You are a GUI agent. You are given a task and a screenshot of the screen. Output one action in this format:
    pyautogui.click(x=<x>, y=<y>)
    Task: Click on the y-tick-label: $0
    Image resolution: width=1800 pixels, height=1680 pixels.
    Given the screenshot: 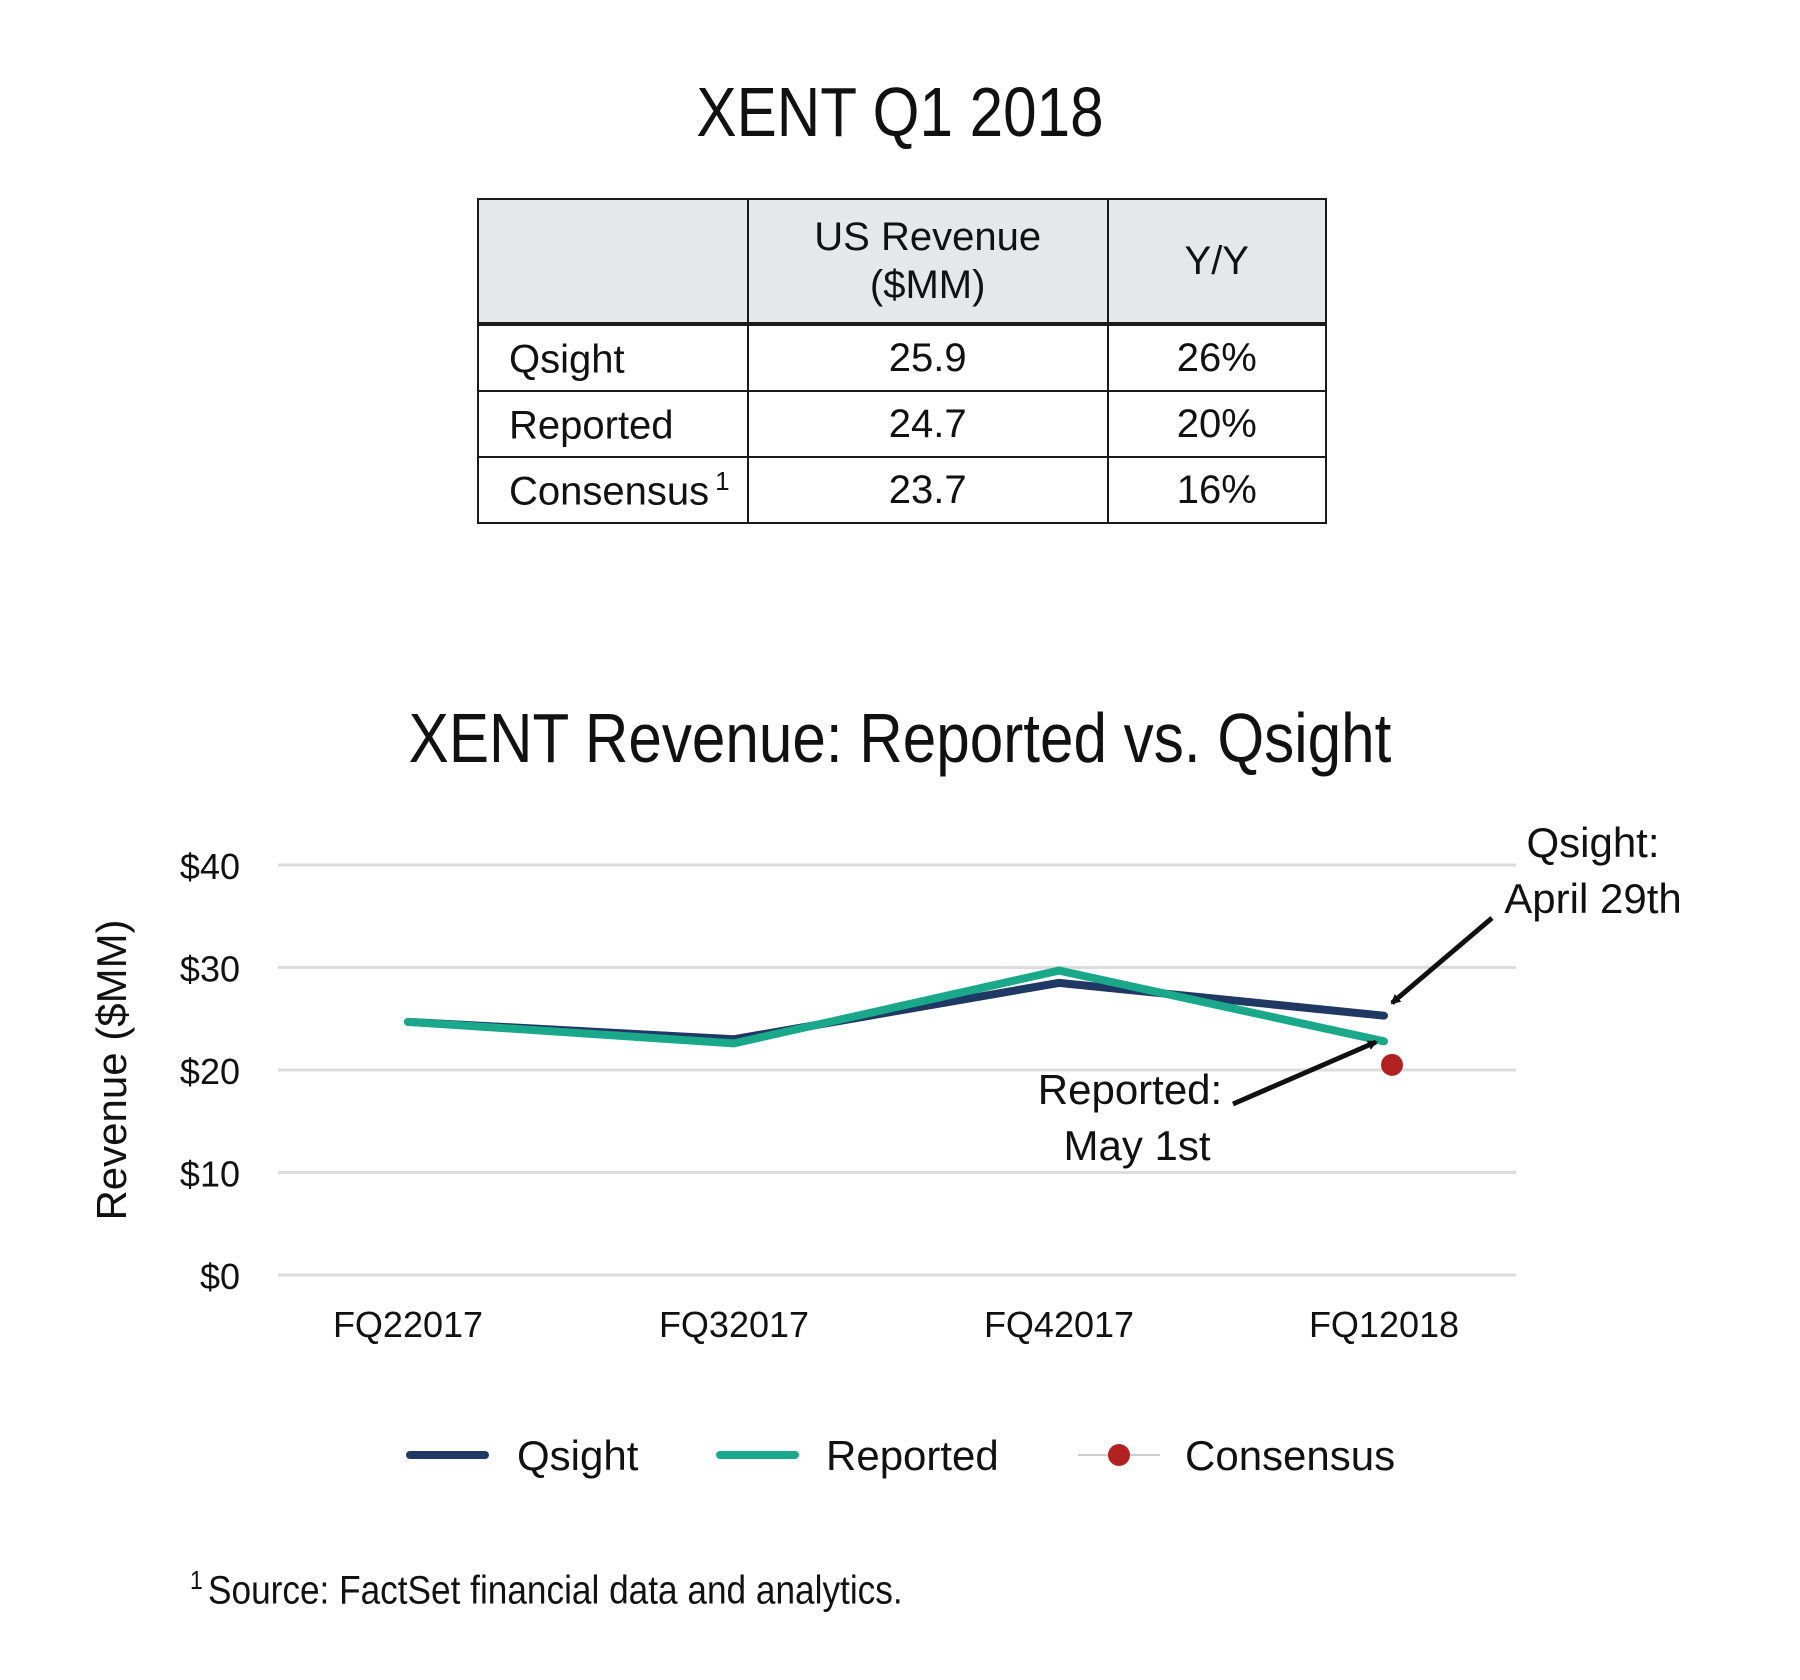 What is the action you would take?
    pyautogui.click(x=220, y=1276)
    